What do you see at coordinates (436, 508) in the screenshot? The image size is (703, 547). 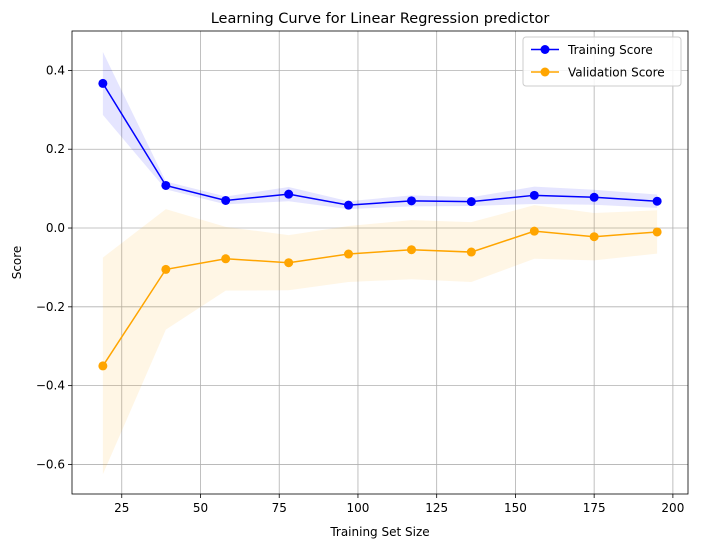 I see `x-tick-label-4: 125` at bounding box center [436, 508].